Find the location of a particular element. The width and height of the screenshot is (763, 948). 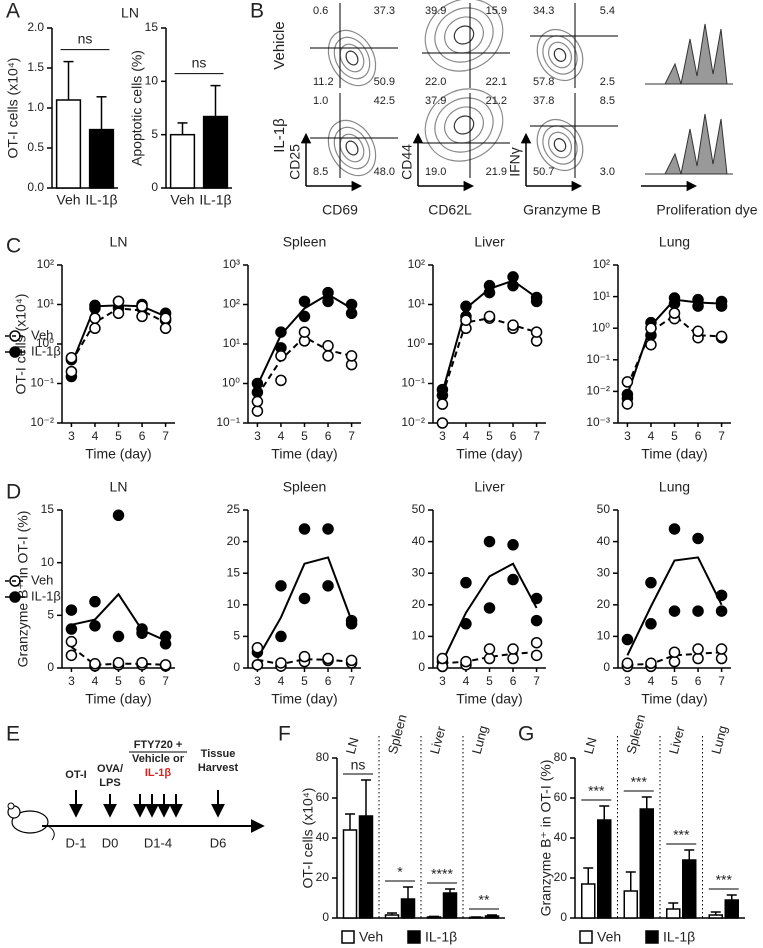

quadrant-value: 1.0 is located at coordinates (320, 101).